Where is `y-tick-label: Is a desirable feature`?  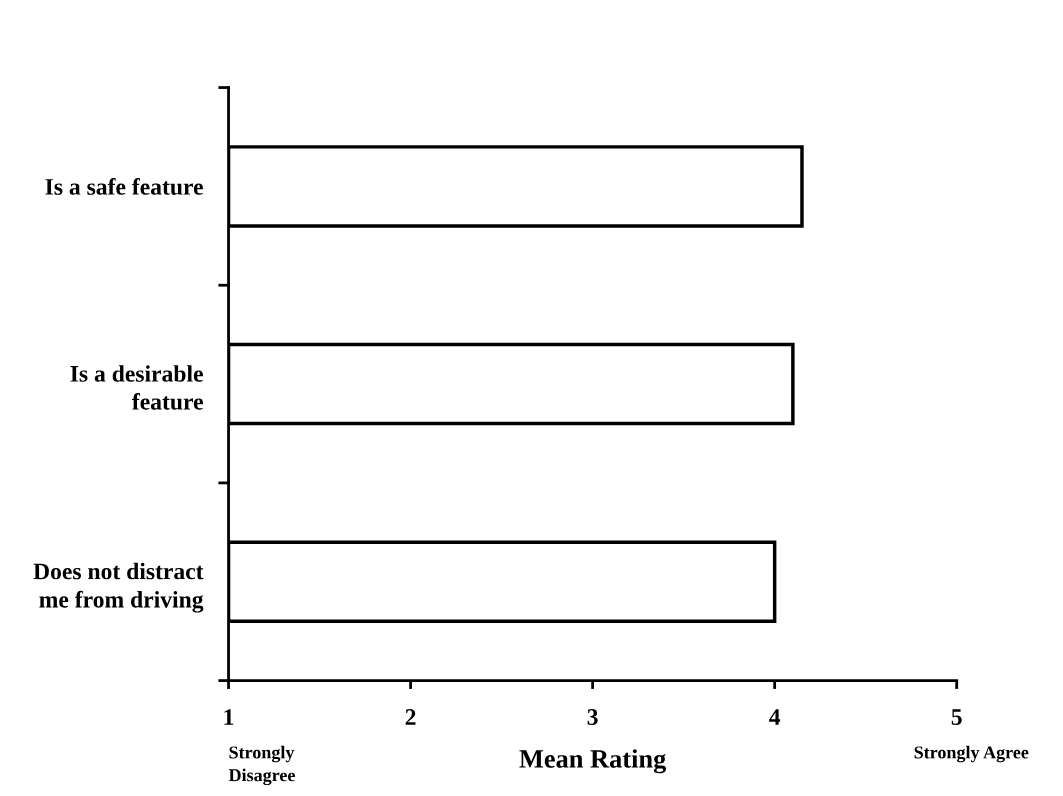 y-tick-label: Is a desirable feature is located at coordinates (136, 387).